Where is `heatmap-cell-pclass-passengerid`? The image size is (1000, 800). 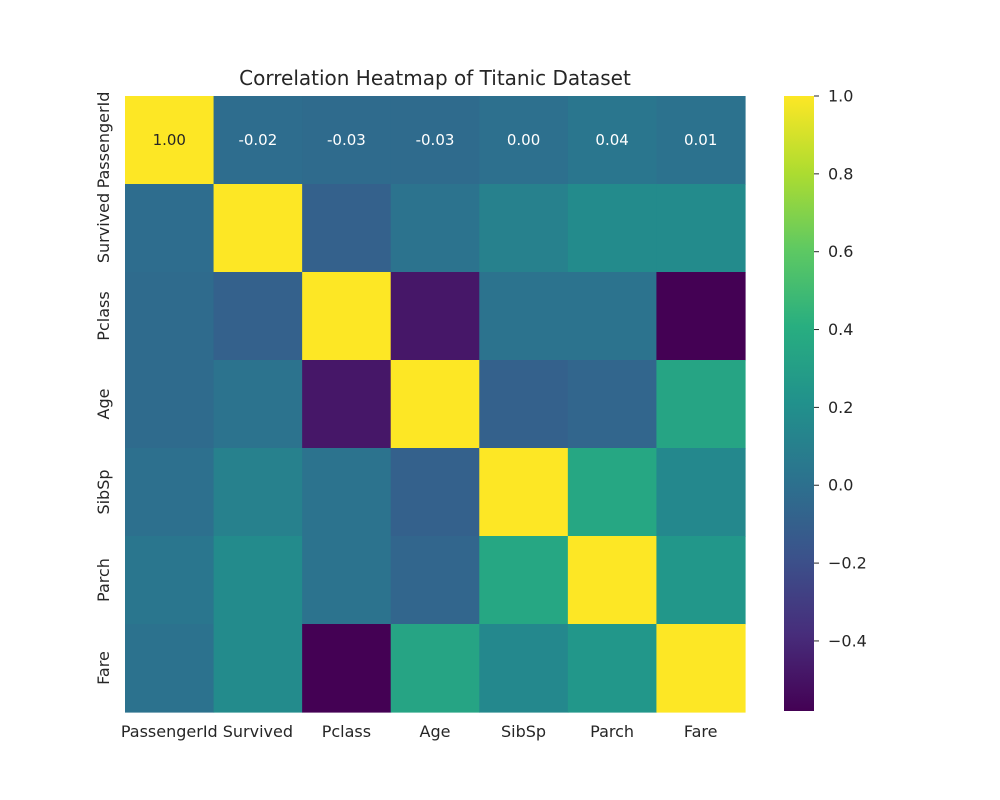 heatmap-cell-pclass-passengerid is located at coordinates (170, 316).